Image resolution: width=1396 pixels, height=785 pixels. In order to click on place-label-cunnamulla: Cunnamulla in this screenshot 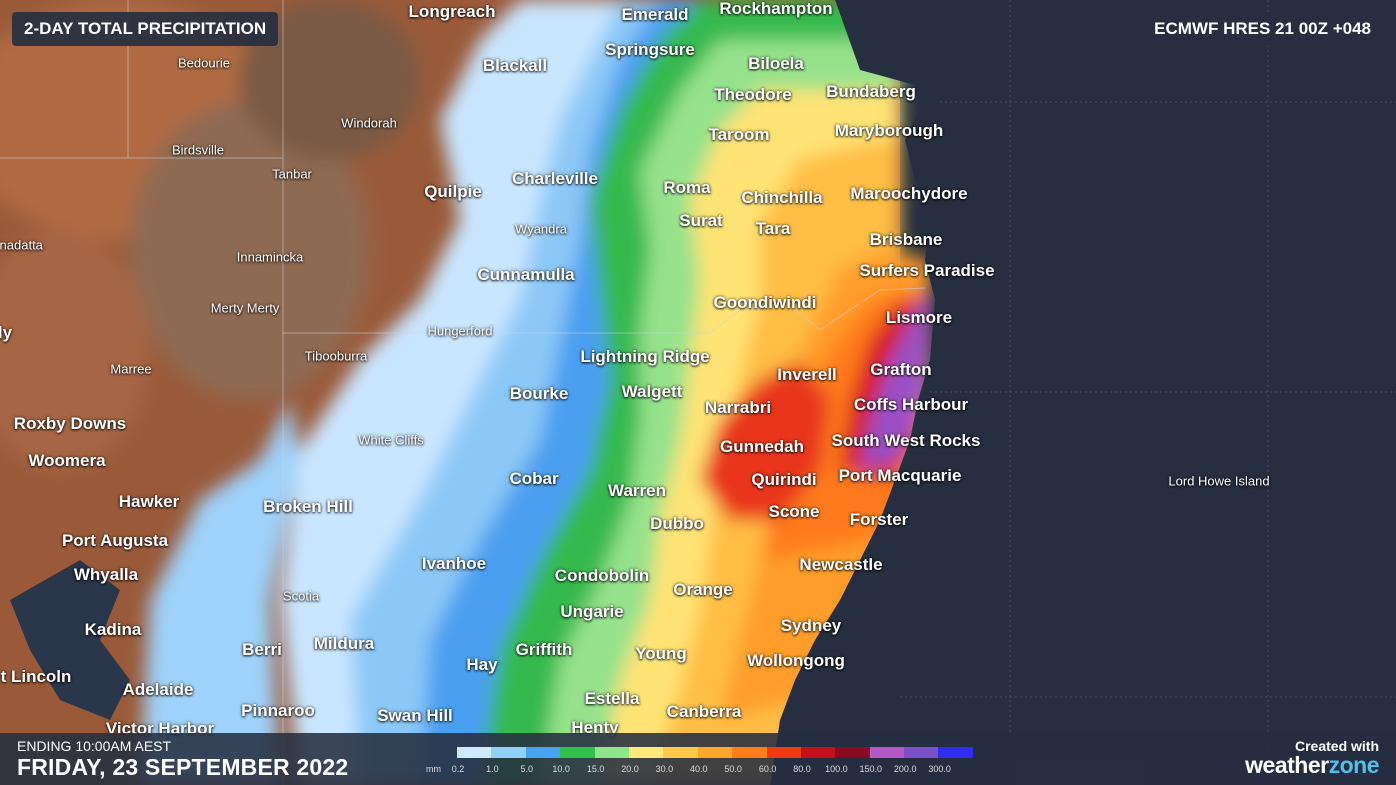, I will do `click(526, 274)`.